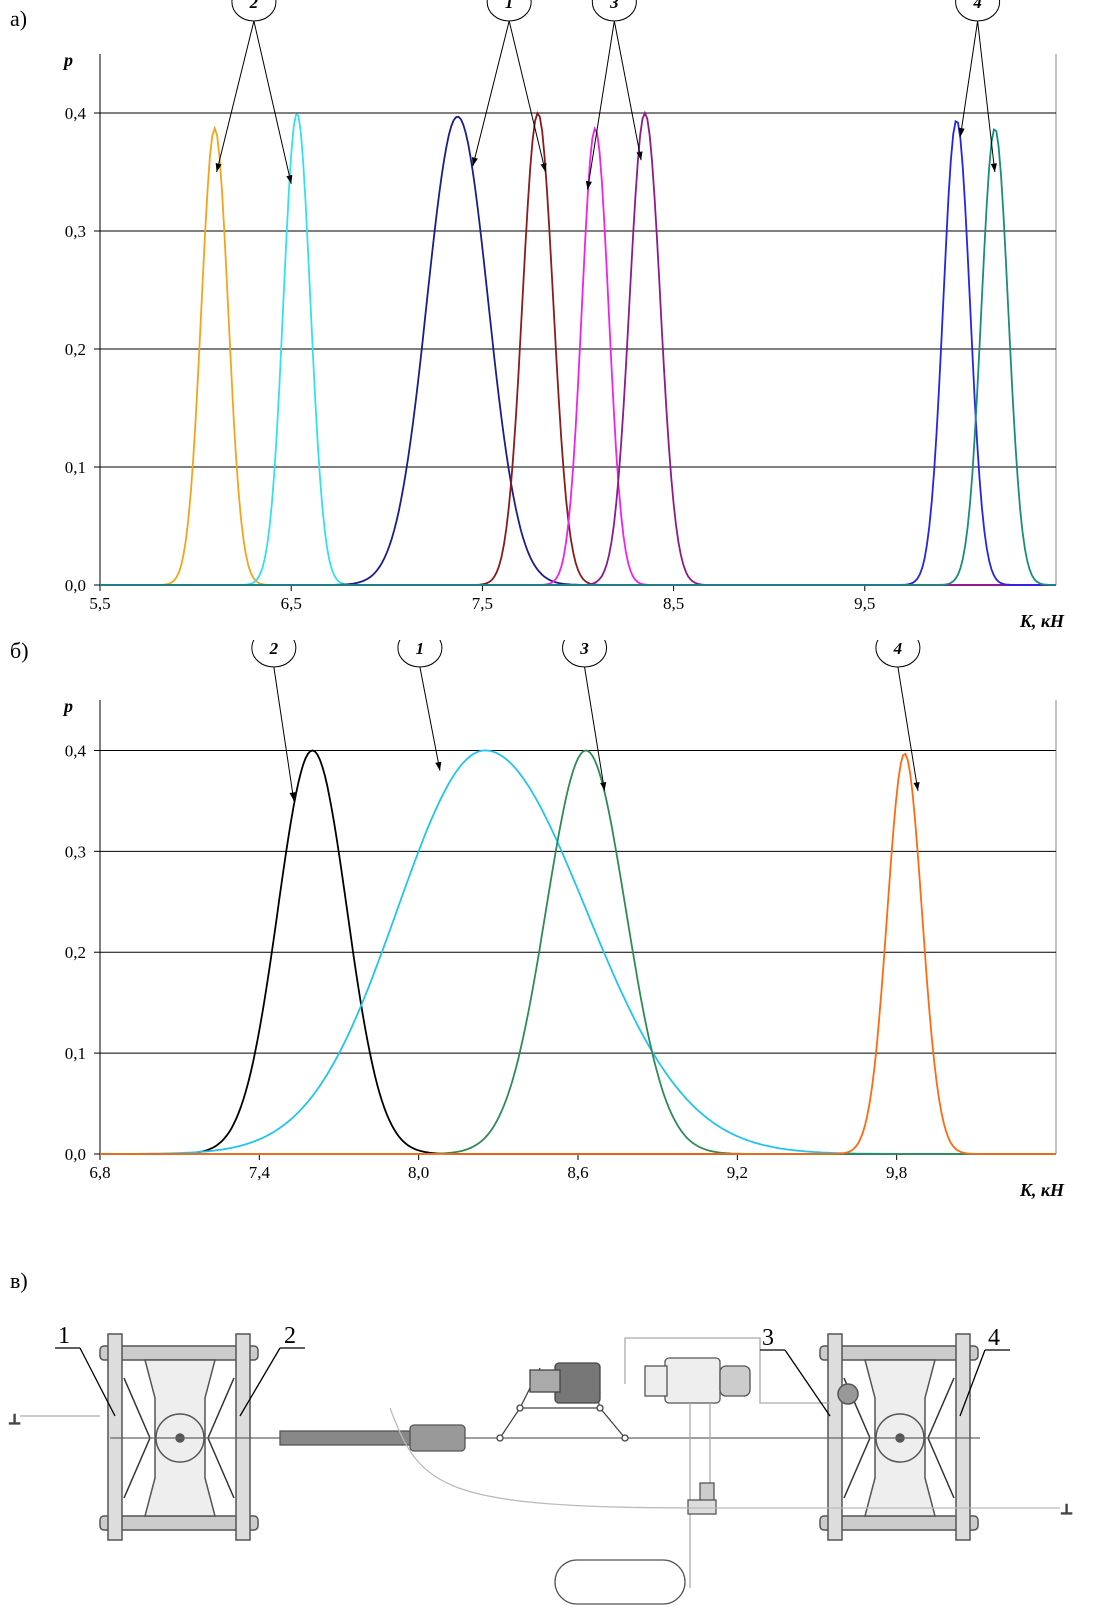 This screenshot has width=1105, height=1618. I want to click on diagram-label-3: 3, so click(768, 1338).